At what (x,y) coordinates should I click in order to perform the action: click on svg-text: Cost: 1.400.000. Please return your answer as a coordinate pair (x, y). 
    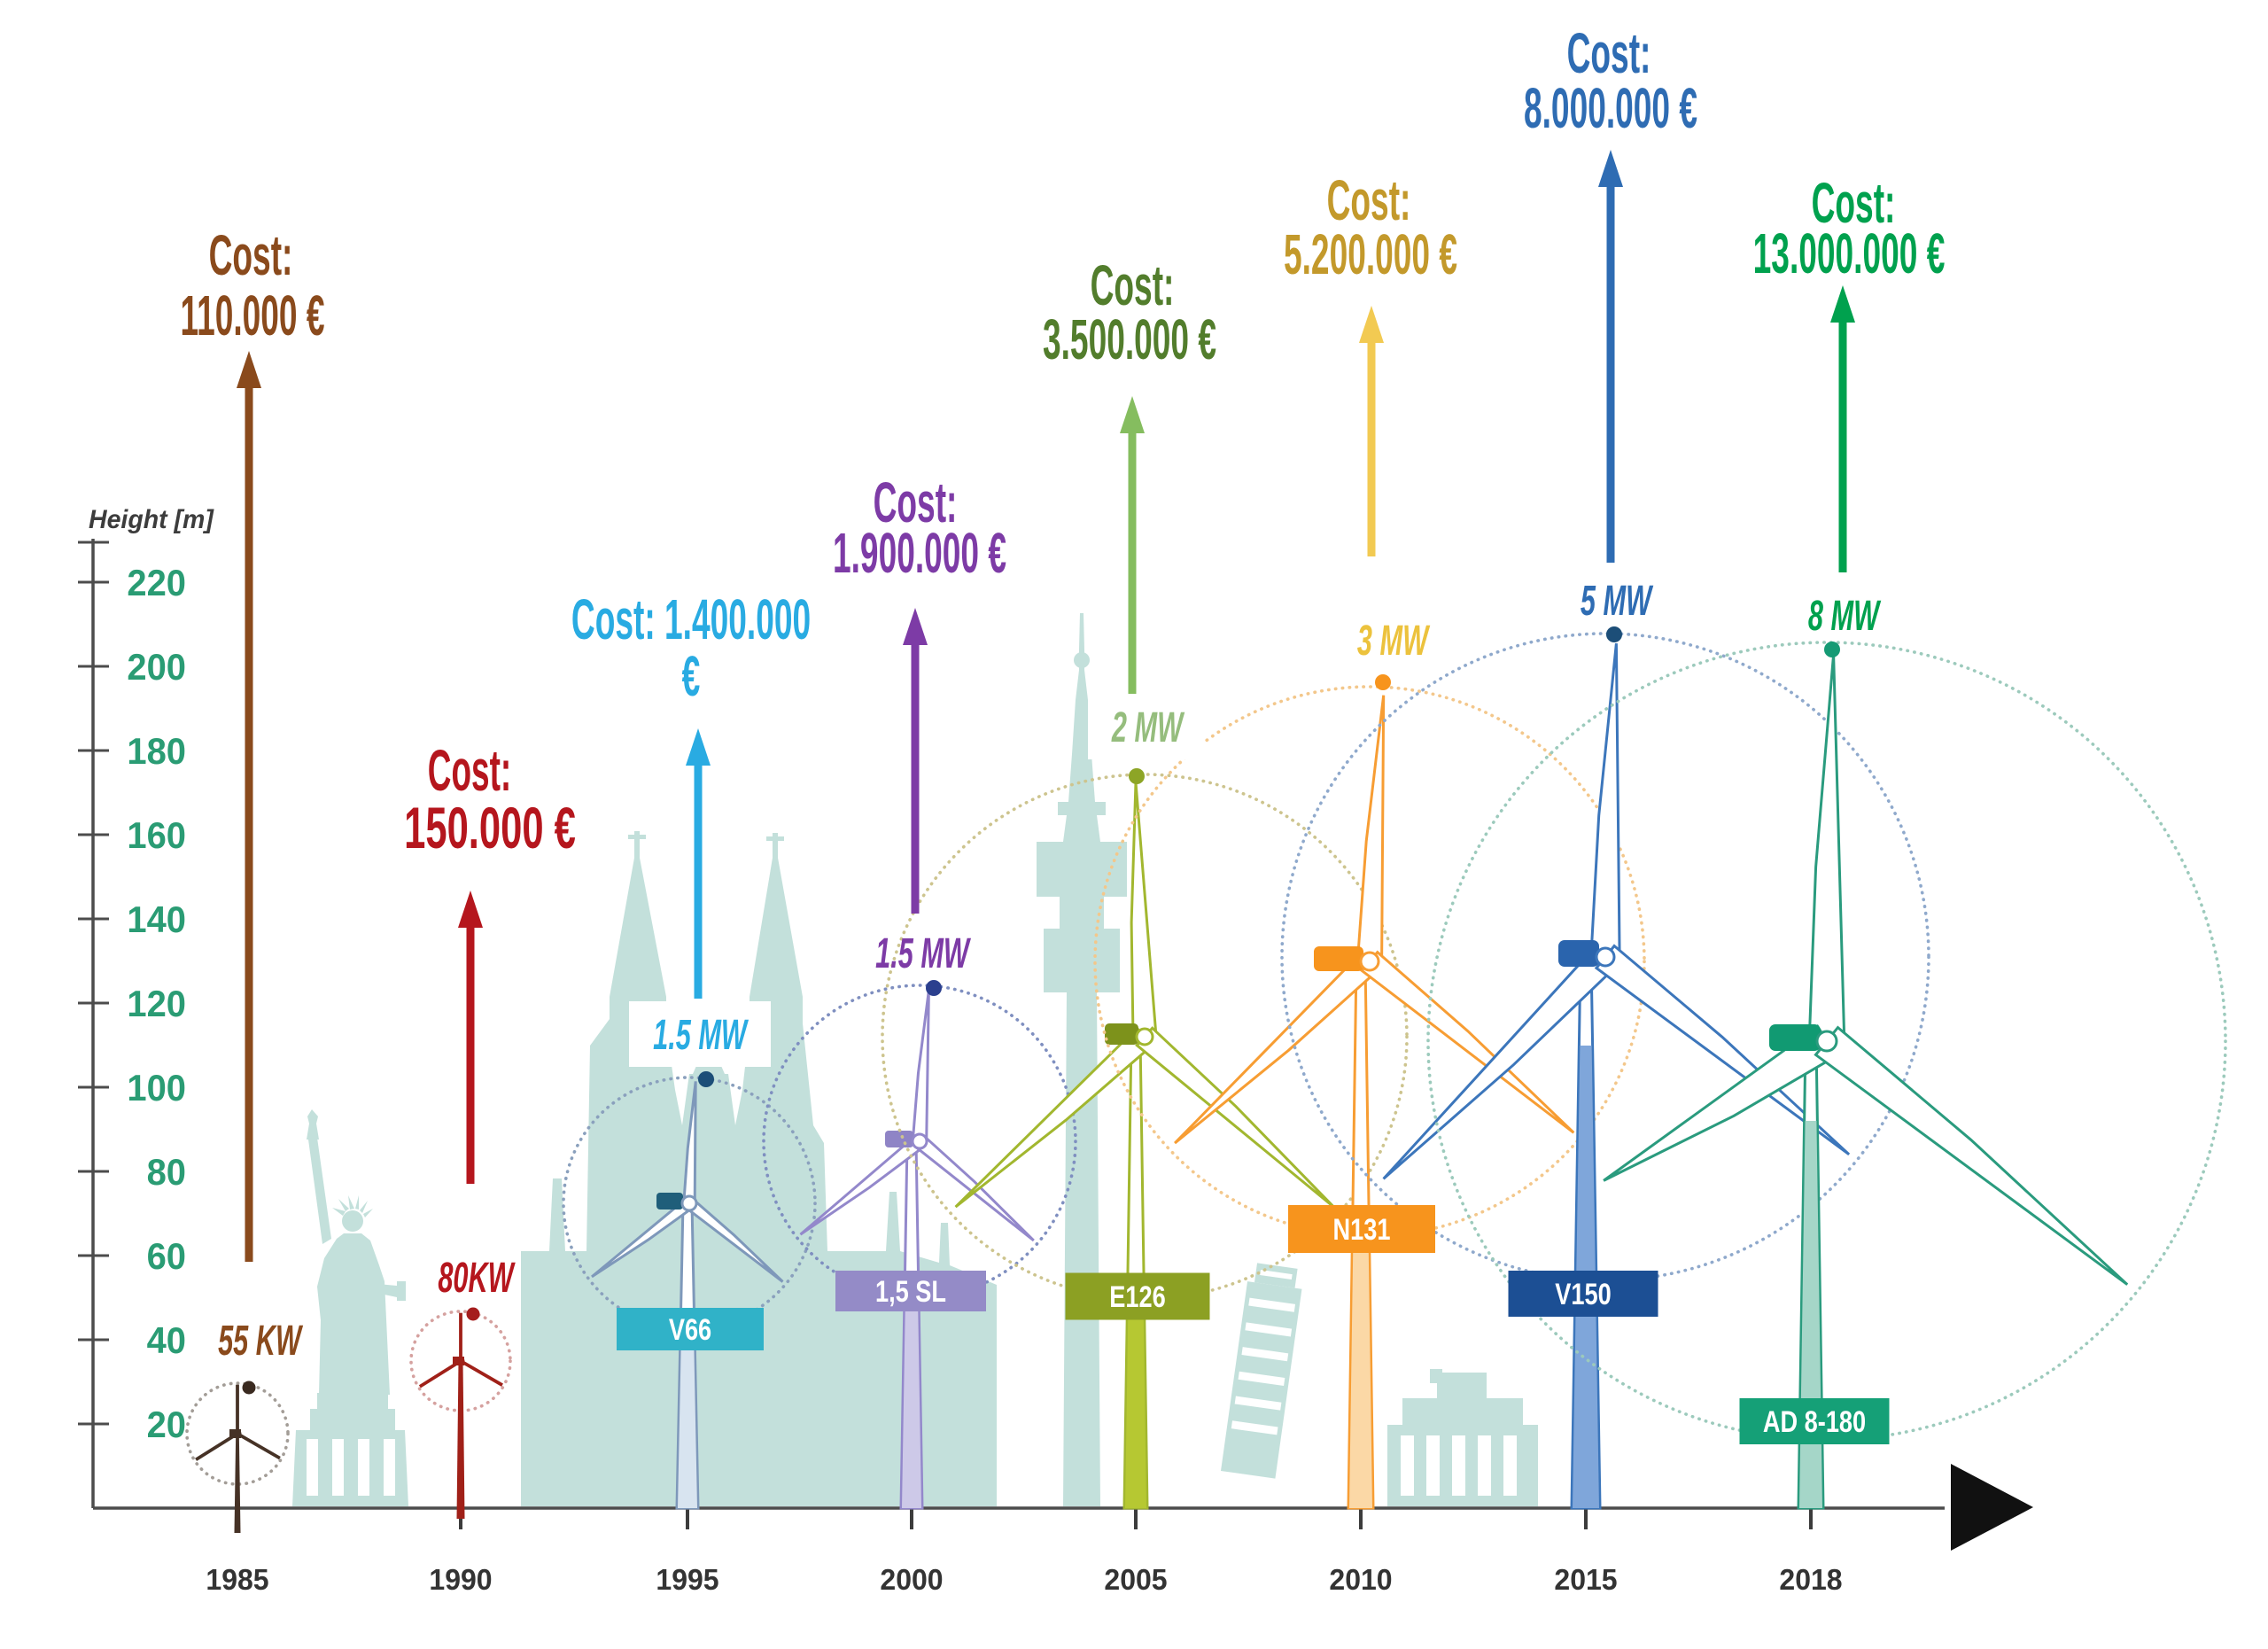
    Looking at the image, I should click on (691, 620).